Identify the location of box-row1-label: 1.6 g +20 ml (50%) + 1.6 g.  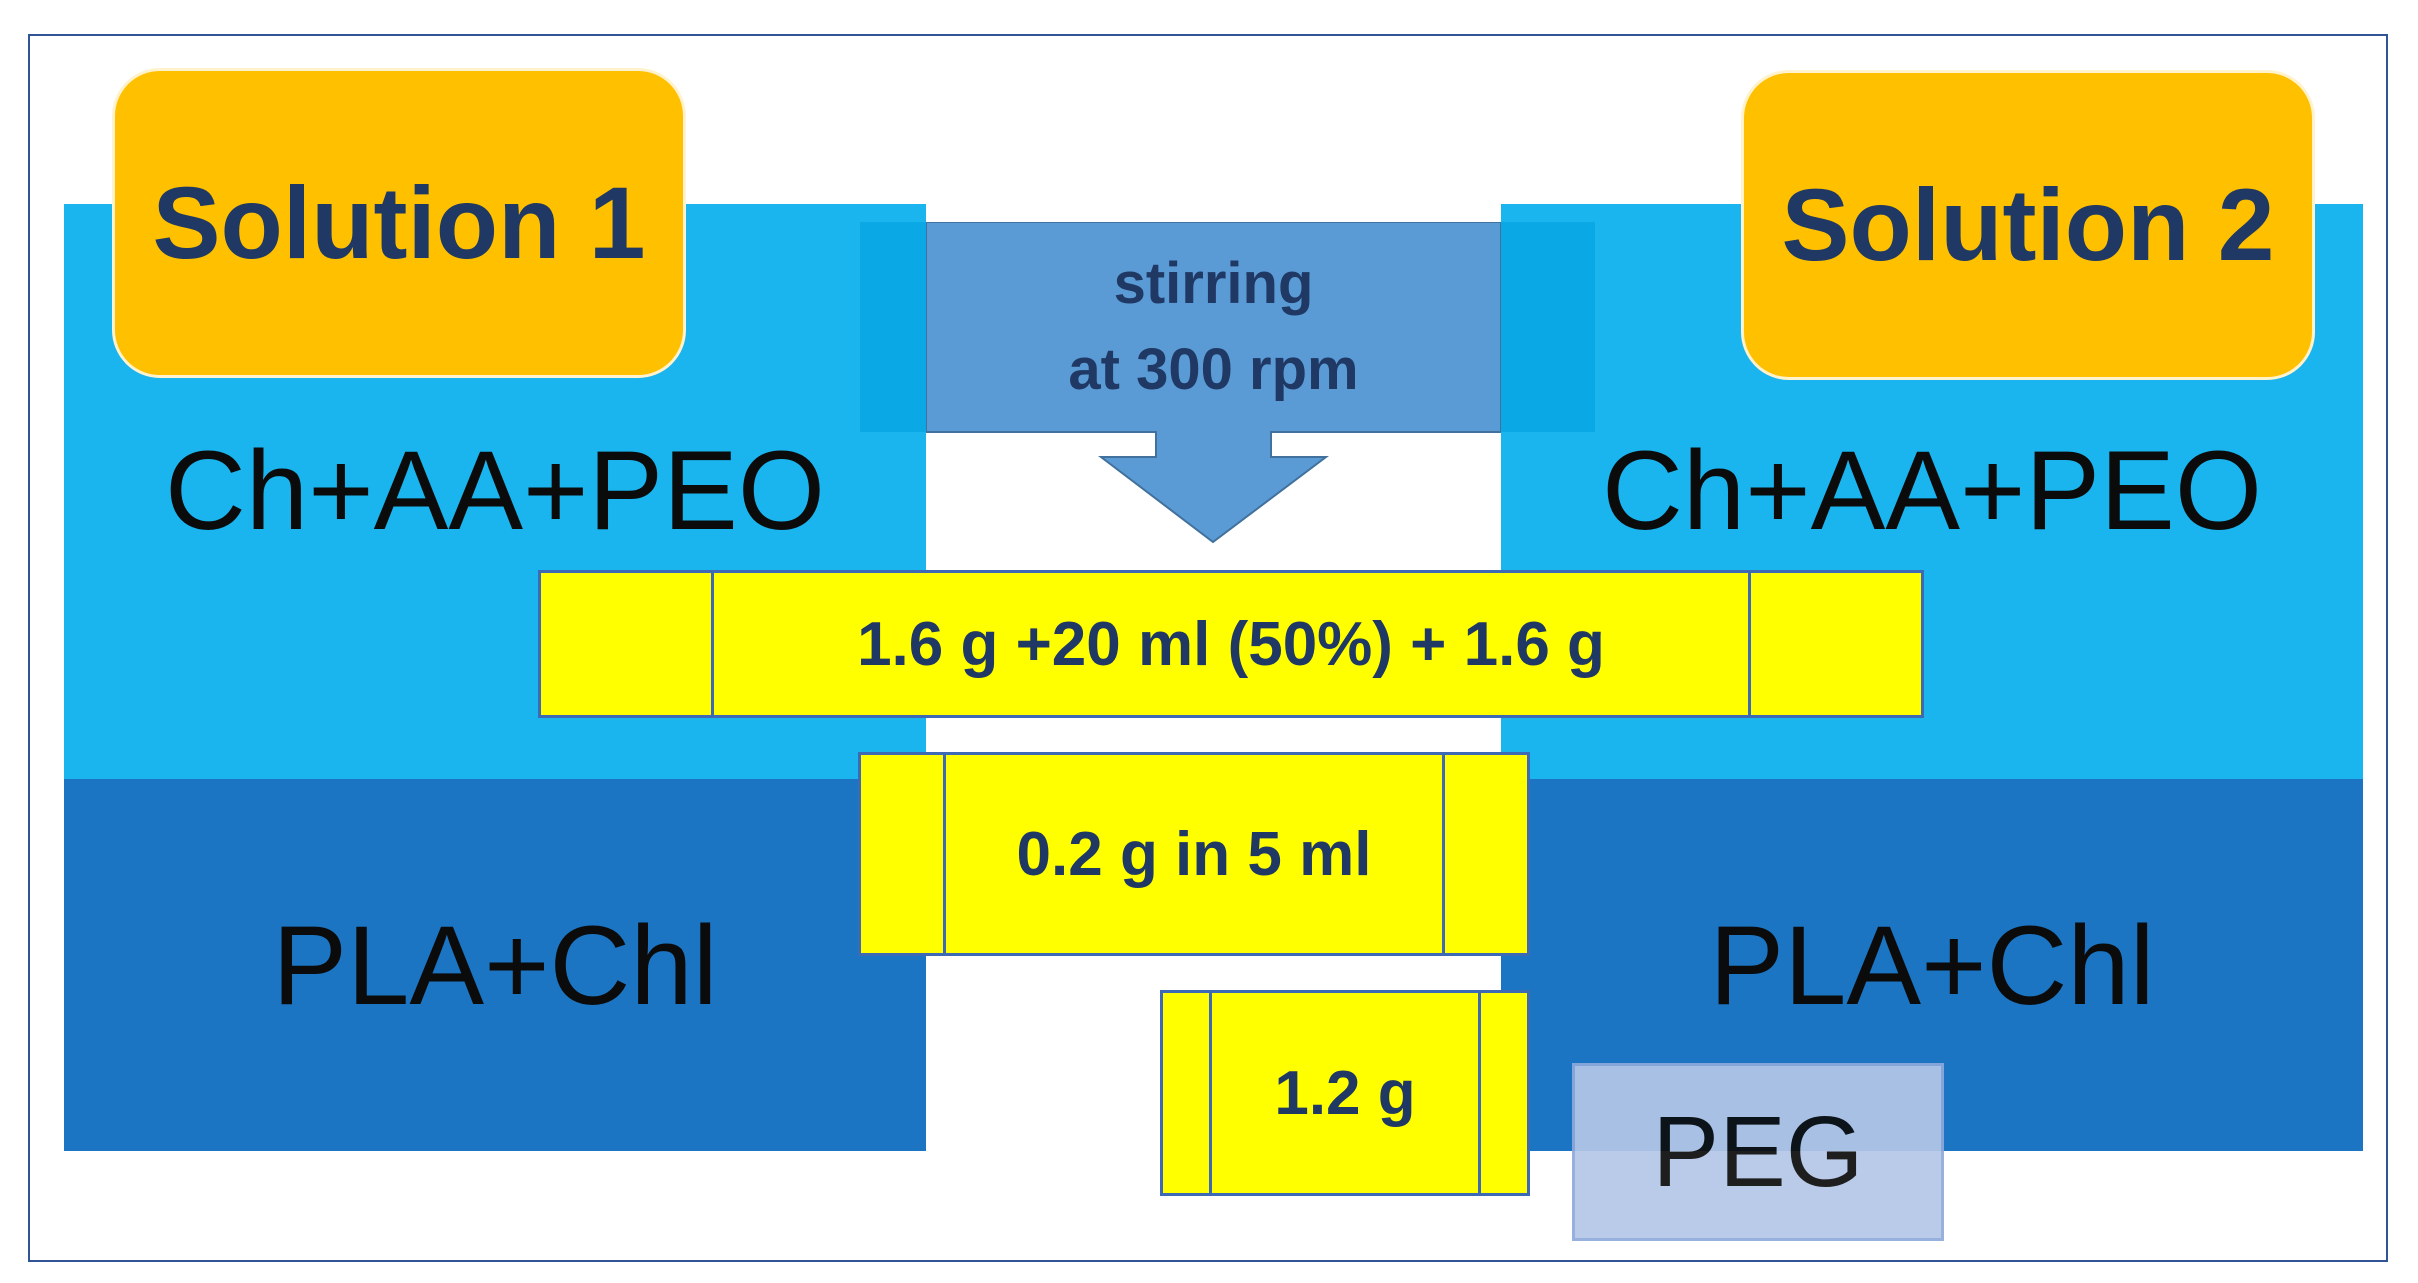
(1231, 644).